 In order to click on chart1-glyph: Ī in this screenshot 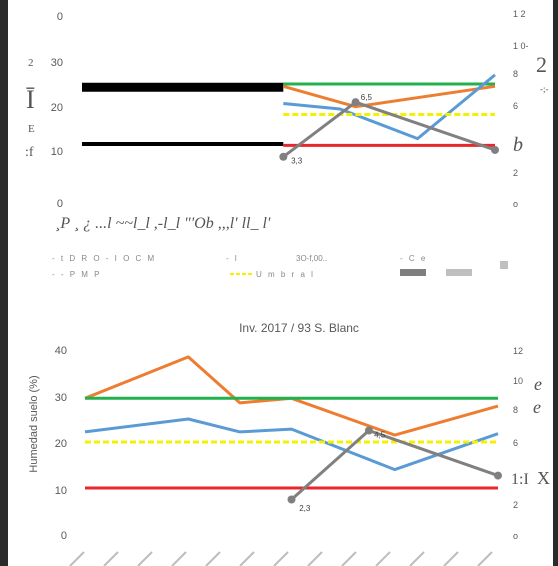, I will do `click(30, 99)`.